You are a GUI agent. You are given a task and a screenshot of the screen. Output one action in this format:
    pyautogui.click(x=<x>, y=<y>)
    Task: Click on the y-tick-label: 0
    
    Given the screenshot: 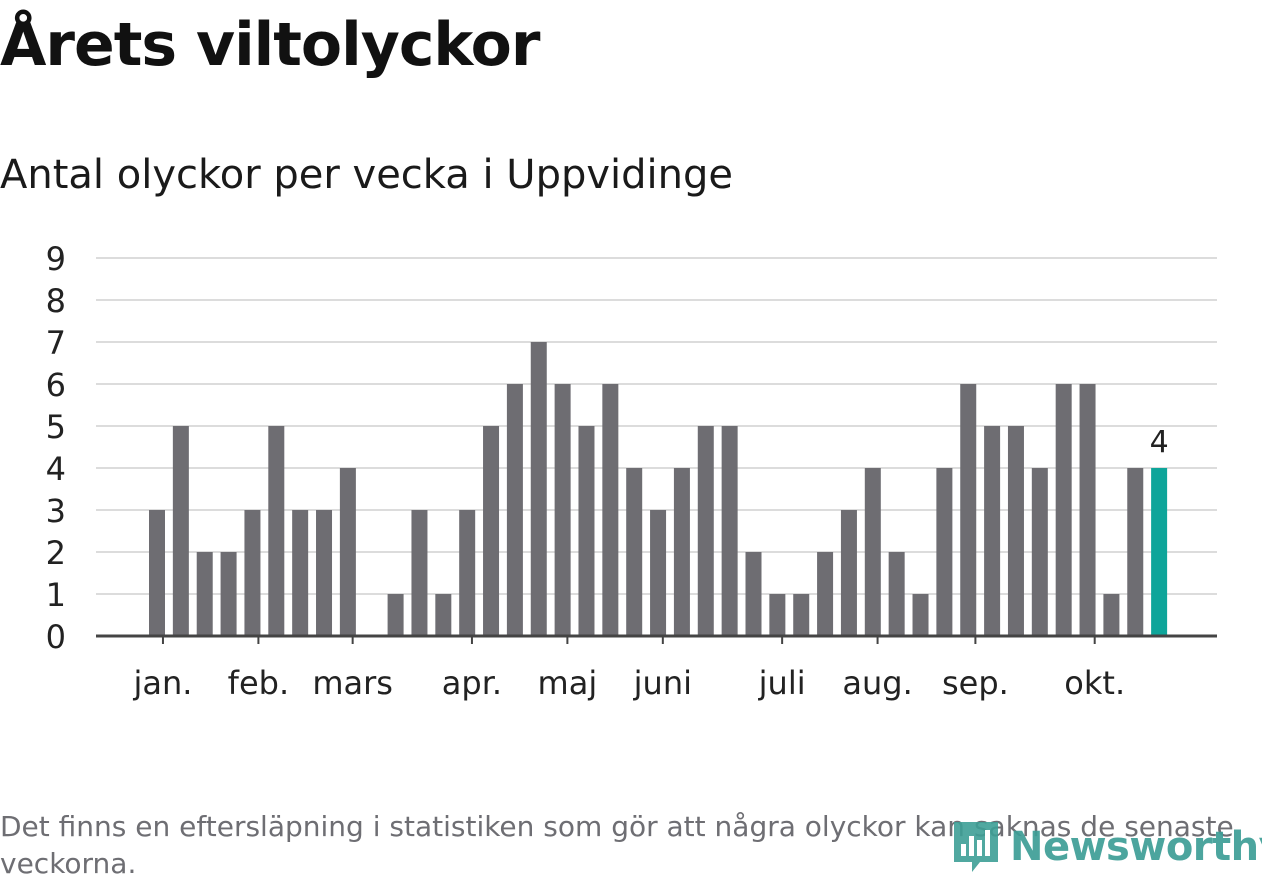 What is the action you would take?
    pyautogui.click(x=56, y=637)
    